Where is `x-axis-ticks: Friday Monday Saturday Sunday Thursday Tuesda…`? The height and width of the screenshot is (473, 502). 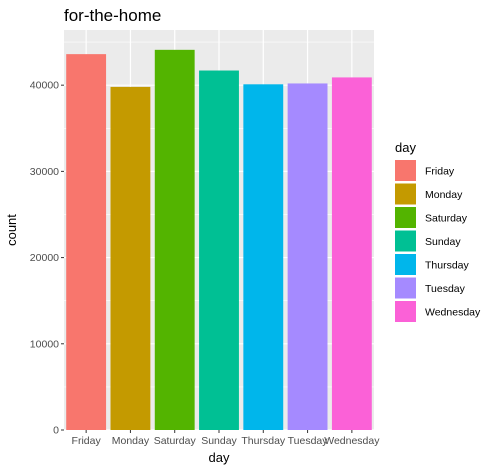
x-axis-ticks: Friday Monday Saturday Sunday Thursday Tuesda… is located at coordinates (226, 438).